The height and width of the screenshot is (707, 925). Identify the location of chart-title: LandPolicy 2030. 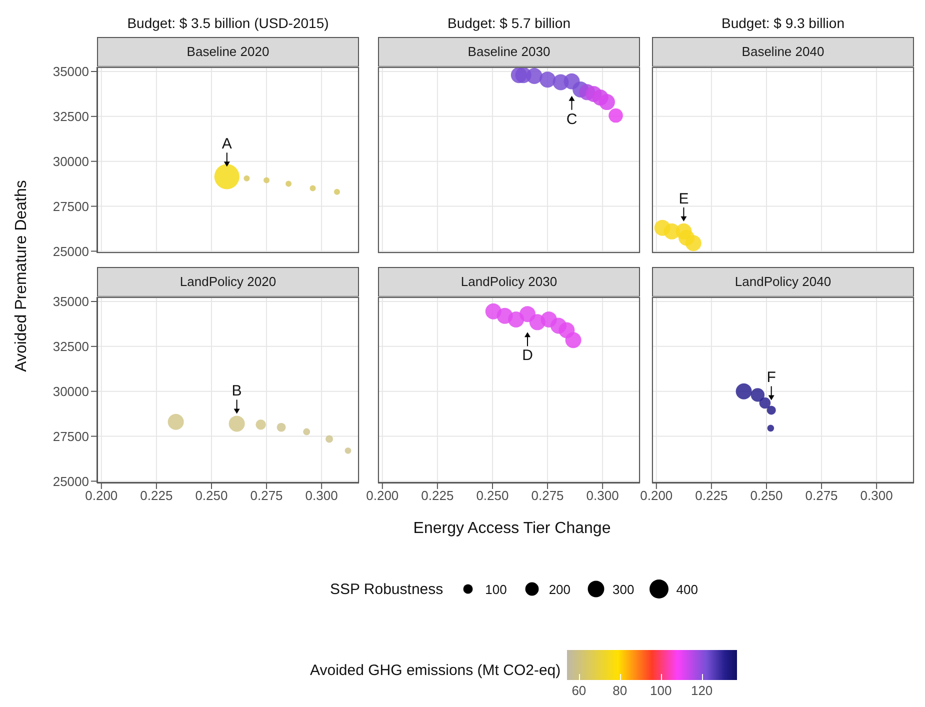
(509, 282).